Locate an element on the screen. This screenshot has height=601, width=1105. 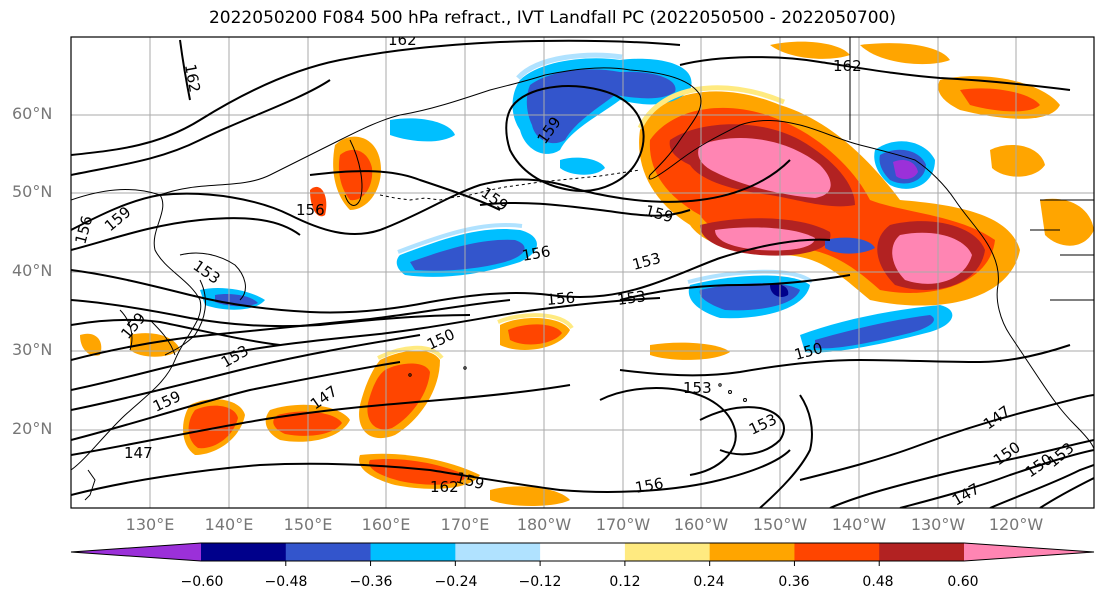
lat-label: 60°N is located at coordinates (32, 113).